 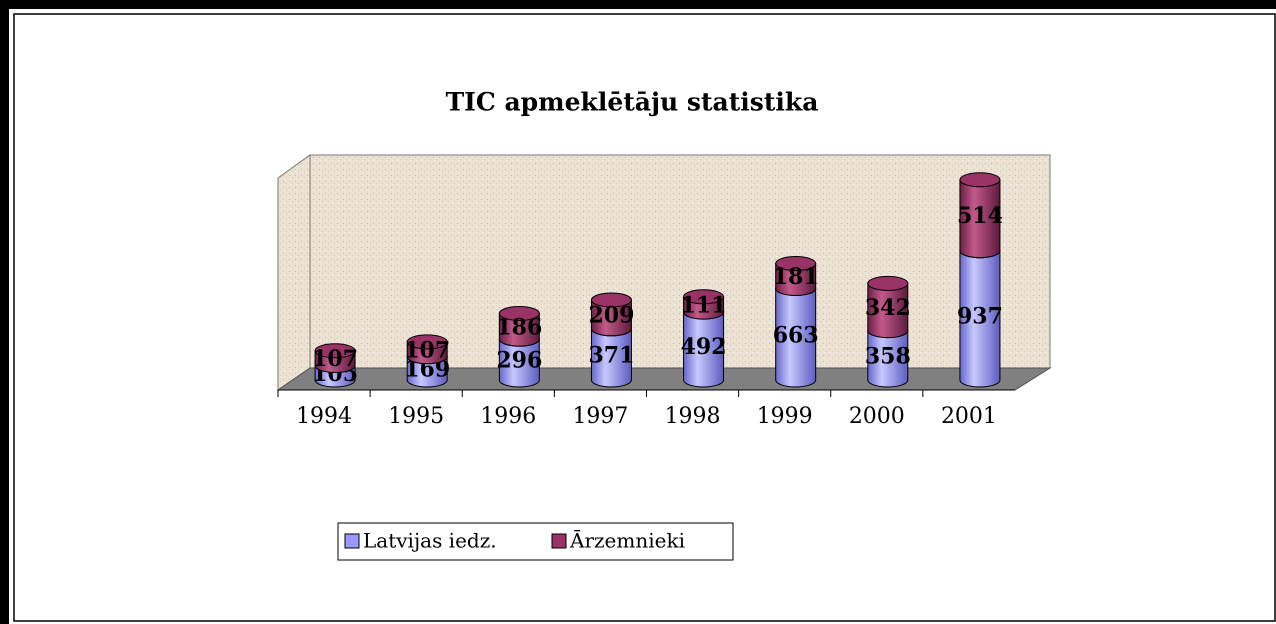 What do you see at coordinates (611, 355) in the screenshot?
I see `data-label: 371` at bounding box center [611, 355].